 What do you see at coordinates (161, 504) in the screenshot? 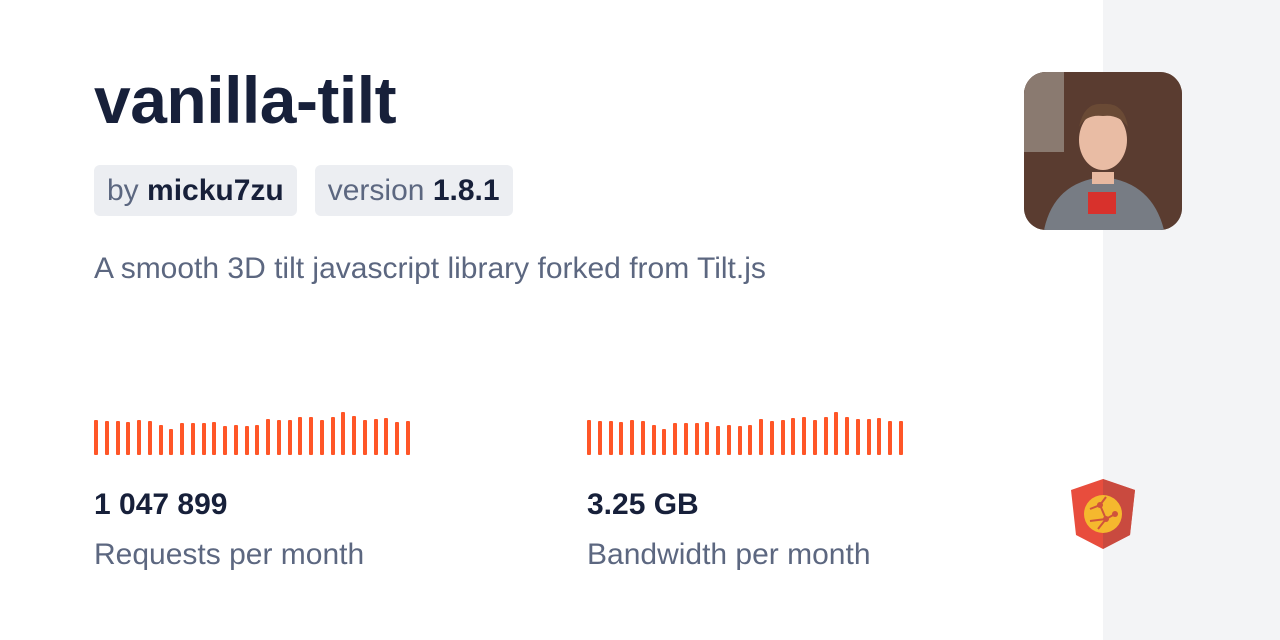
I see `requests-value: 1 047 899` at bounding box center [161, 504].